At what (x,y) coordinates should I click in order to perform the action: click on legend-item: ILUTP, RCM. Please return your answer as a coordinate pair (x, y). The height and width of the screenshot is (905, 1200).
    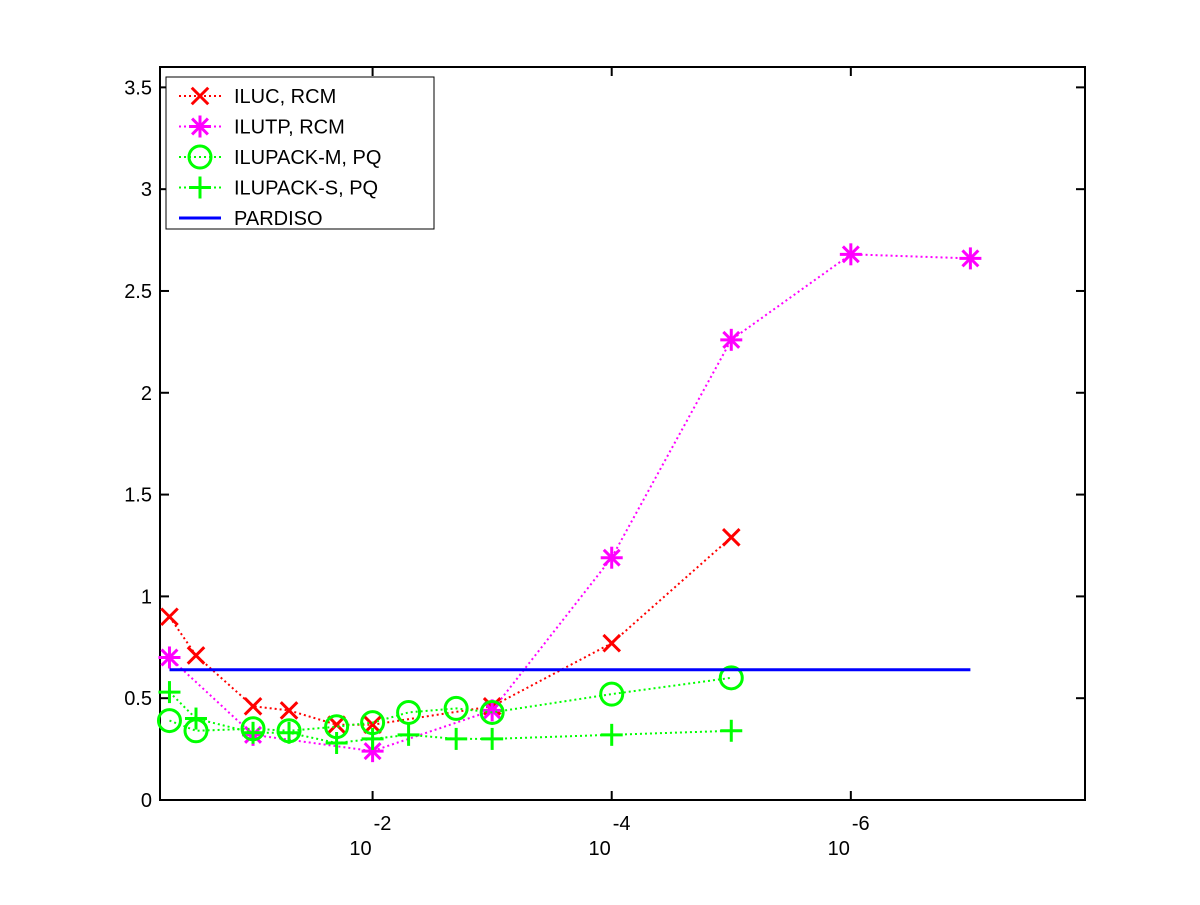
    Looking at the image, I should click on (262, 127).